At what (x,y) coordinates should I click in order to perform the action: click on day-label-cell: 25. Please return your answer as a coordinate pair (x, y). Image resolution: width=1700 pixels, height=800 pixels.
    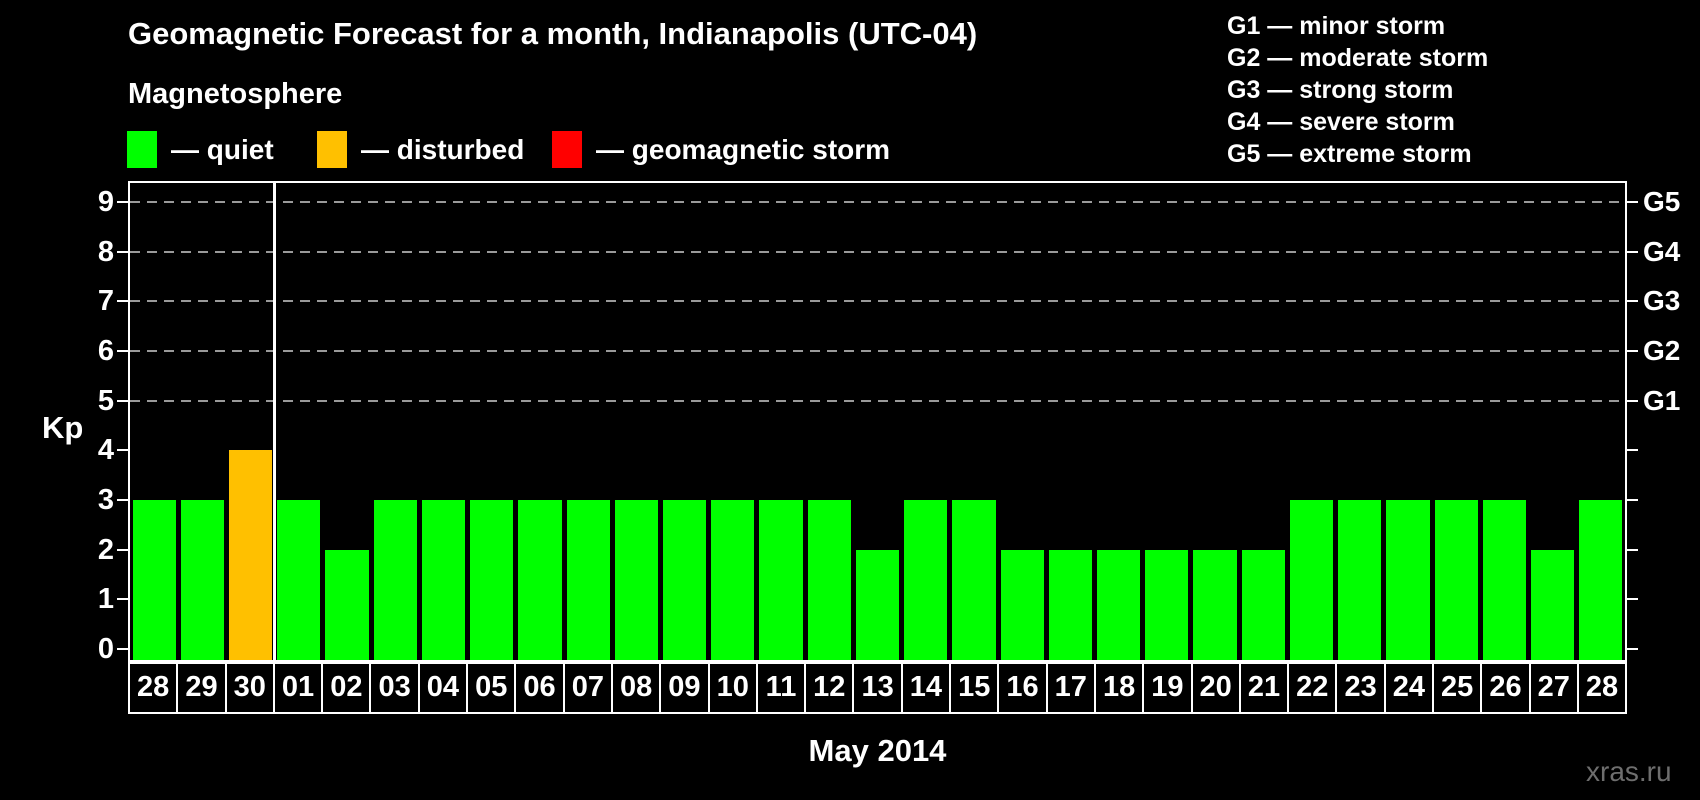
    Looking at the image, I should click on (1457, 688).